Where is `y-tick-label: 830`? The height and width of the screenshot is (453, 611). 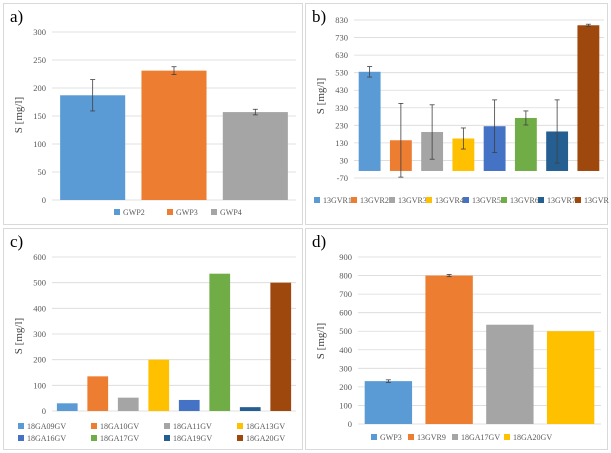 y-tick-label: 830 is located at coordinates (341, 20).